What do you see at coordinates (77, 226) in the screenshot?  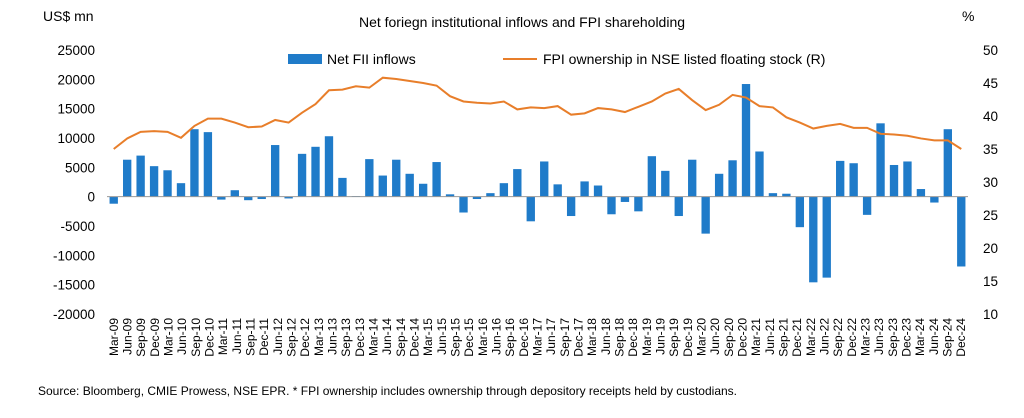 I see `left-tick-label: -5000` at bounding box center [77, 226].